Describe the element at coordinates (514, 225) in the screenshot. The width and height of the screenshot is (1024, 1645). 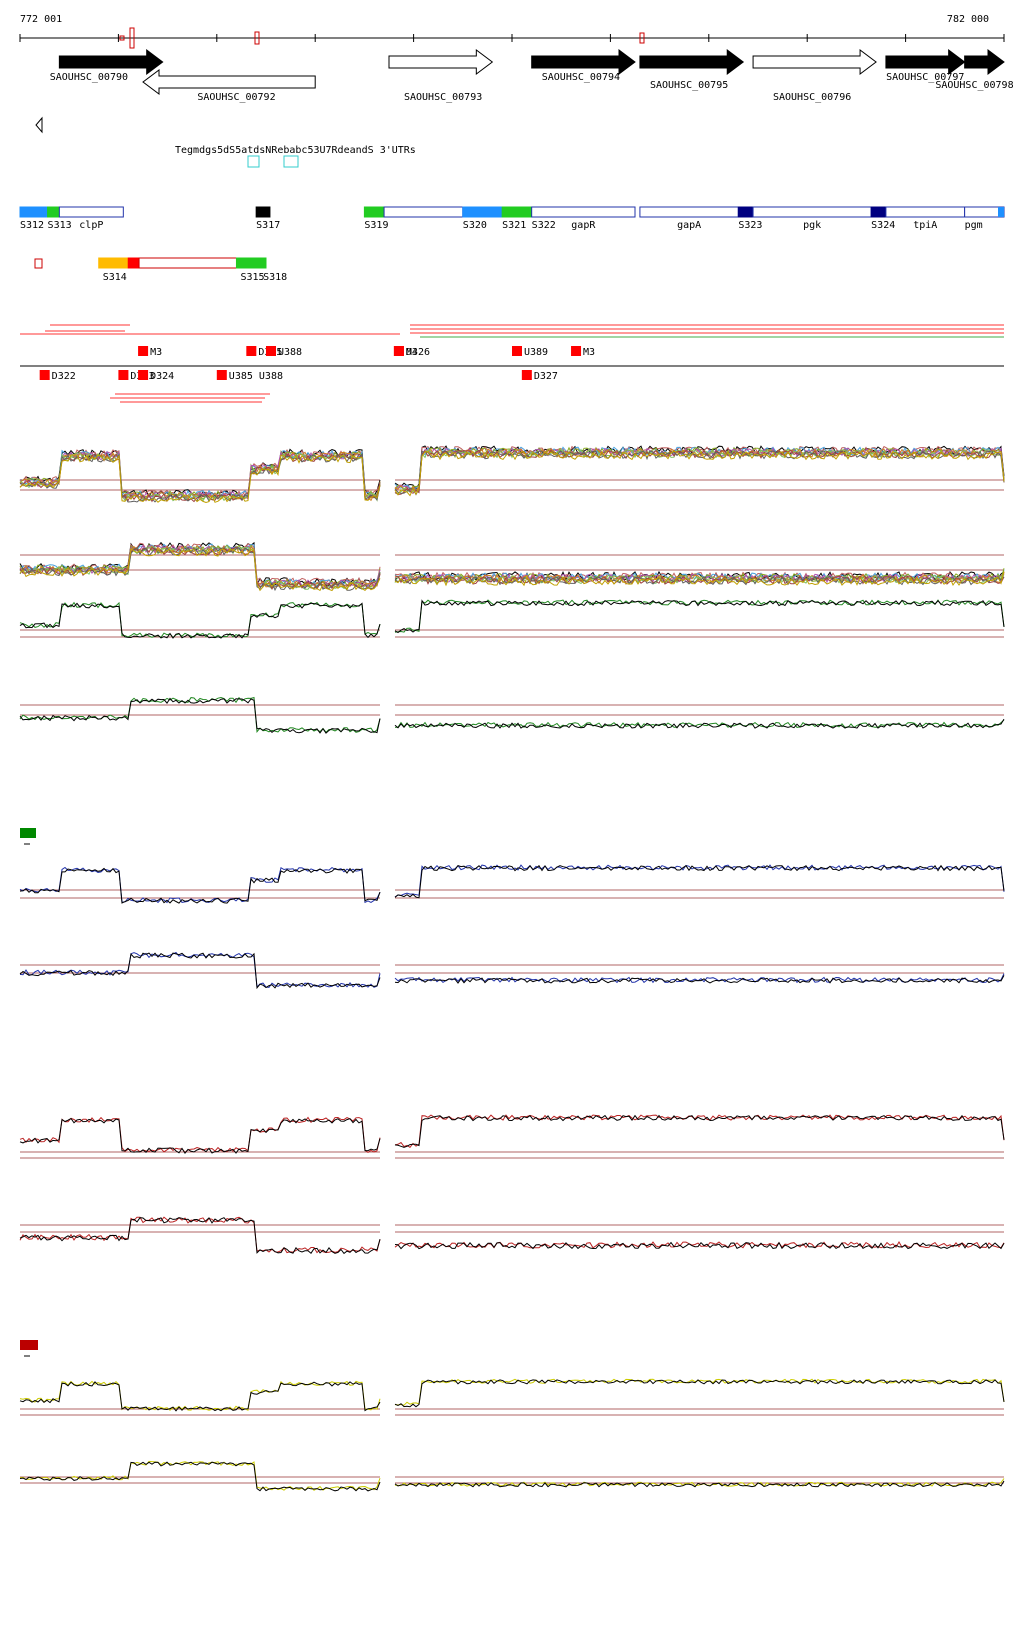
I see `segment-label: S321` at that location.